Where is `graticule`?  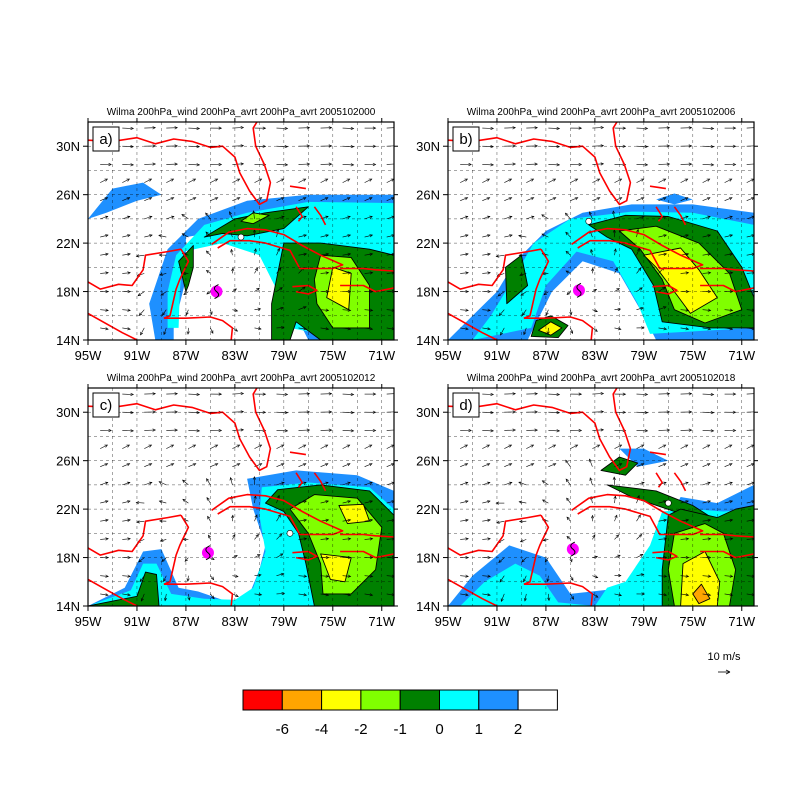 graticule is located at coordinates (241, 231).